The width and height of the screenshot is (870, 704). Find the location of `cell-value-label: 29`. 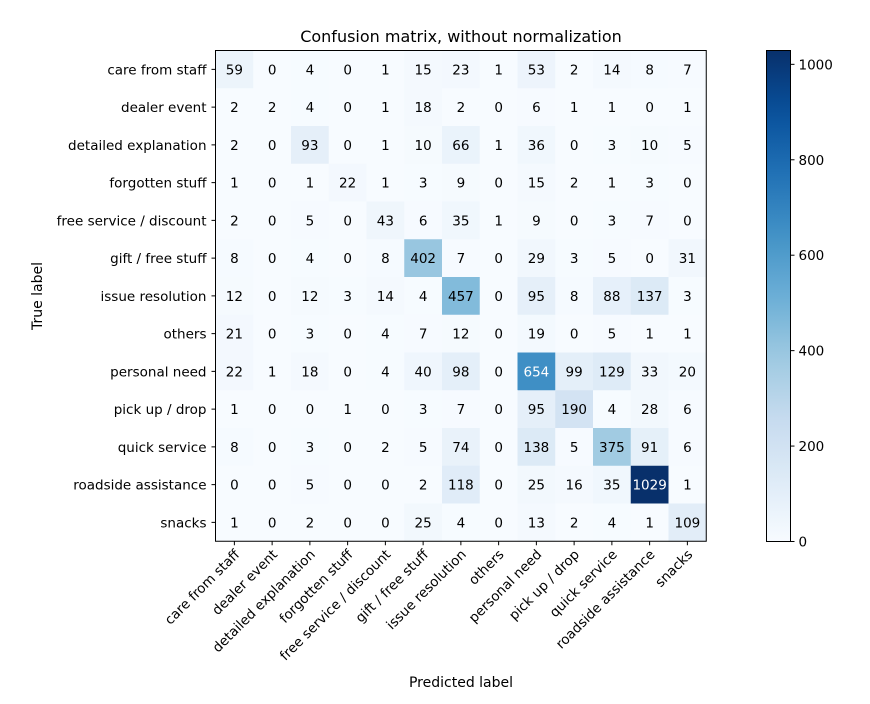

cell-value-label: 29 is located at coordinates (536, 259).